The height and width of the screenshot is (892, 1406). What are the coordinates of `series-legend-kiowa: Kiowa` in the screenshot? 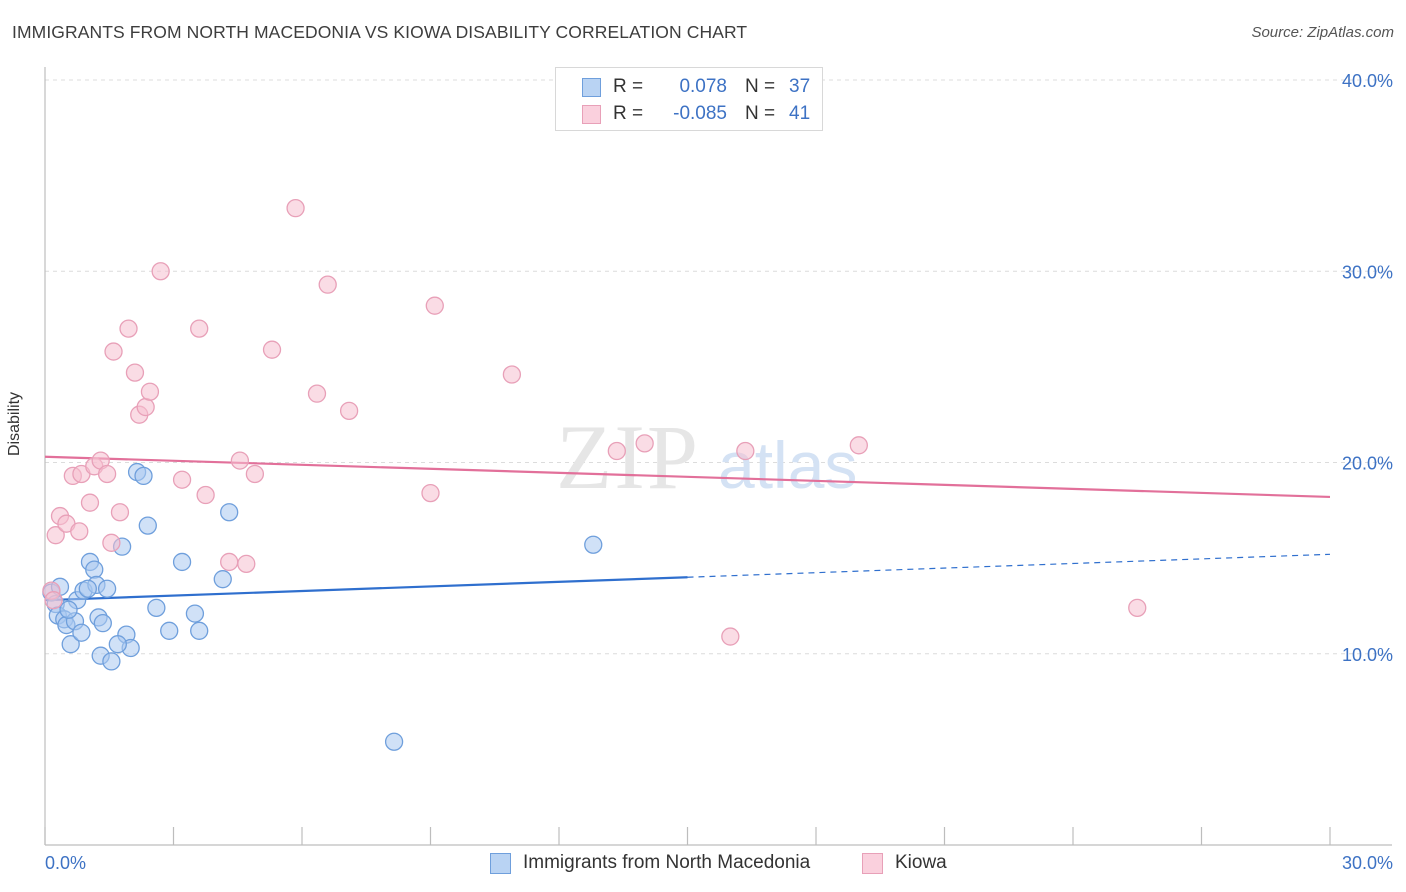 It's located at (904, 863).